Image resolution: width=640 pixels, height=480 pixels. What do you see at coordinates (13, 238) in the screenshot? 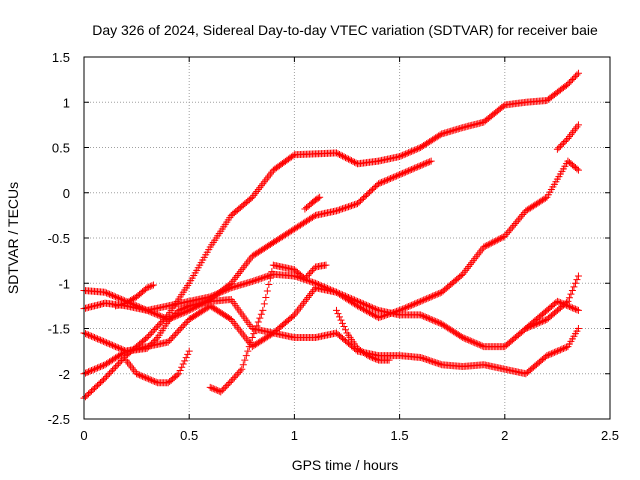
I see `y-axis-label: SDTVAR / TECUs` at bounding box center [13, 238].